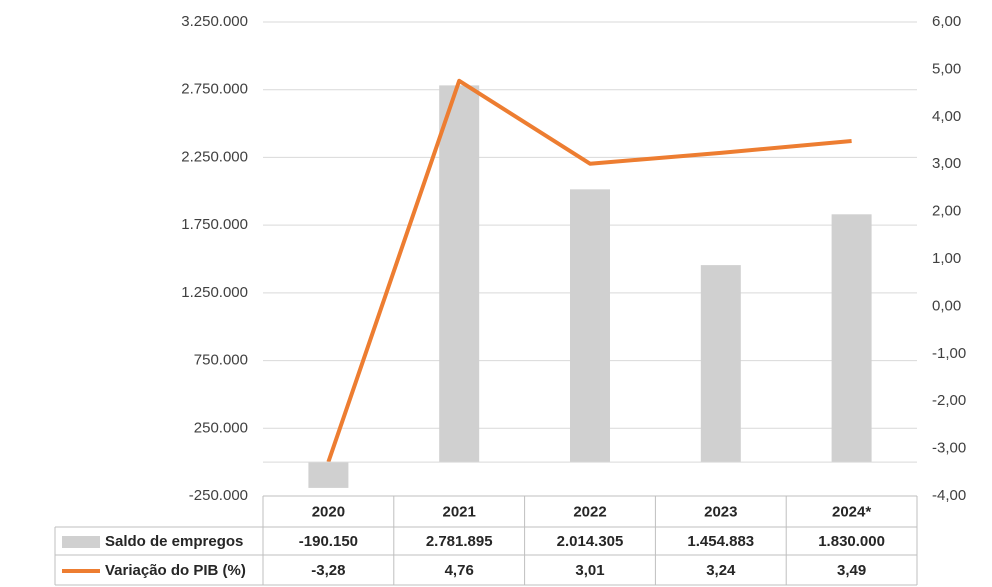 The image size is (992, 587). What do you see at coordinates (946, 68) in the screenshot?
I see `y2-tick-label: 5,00` at bounding box center [946, 68].